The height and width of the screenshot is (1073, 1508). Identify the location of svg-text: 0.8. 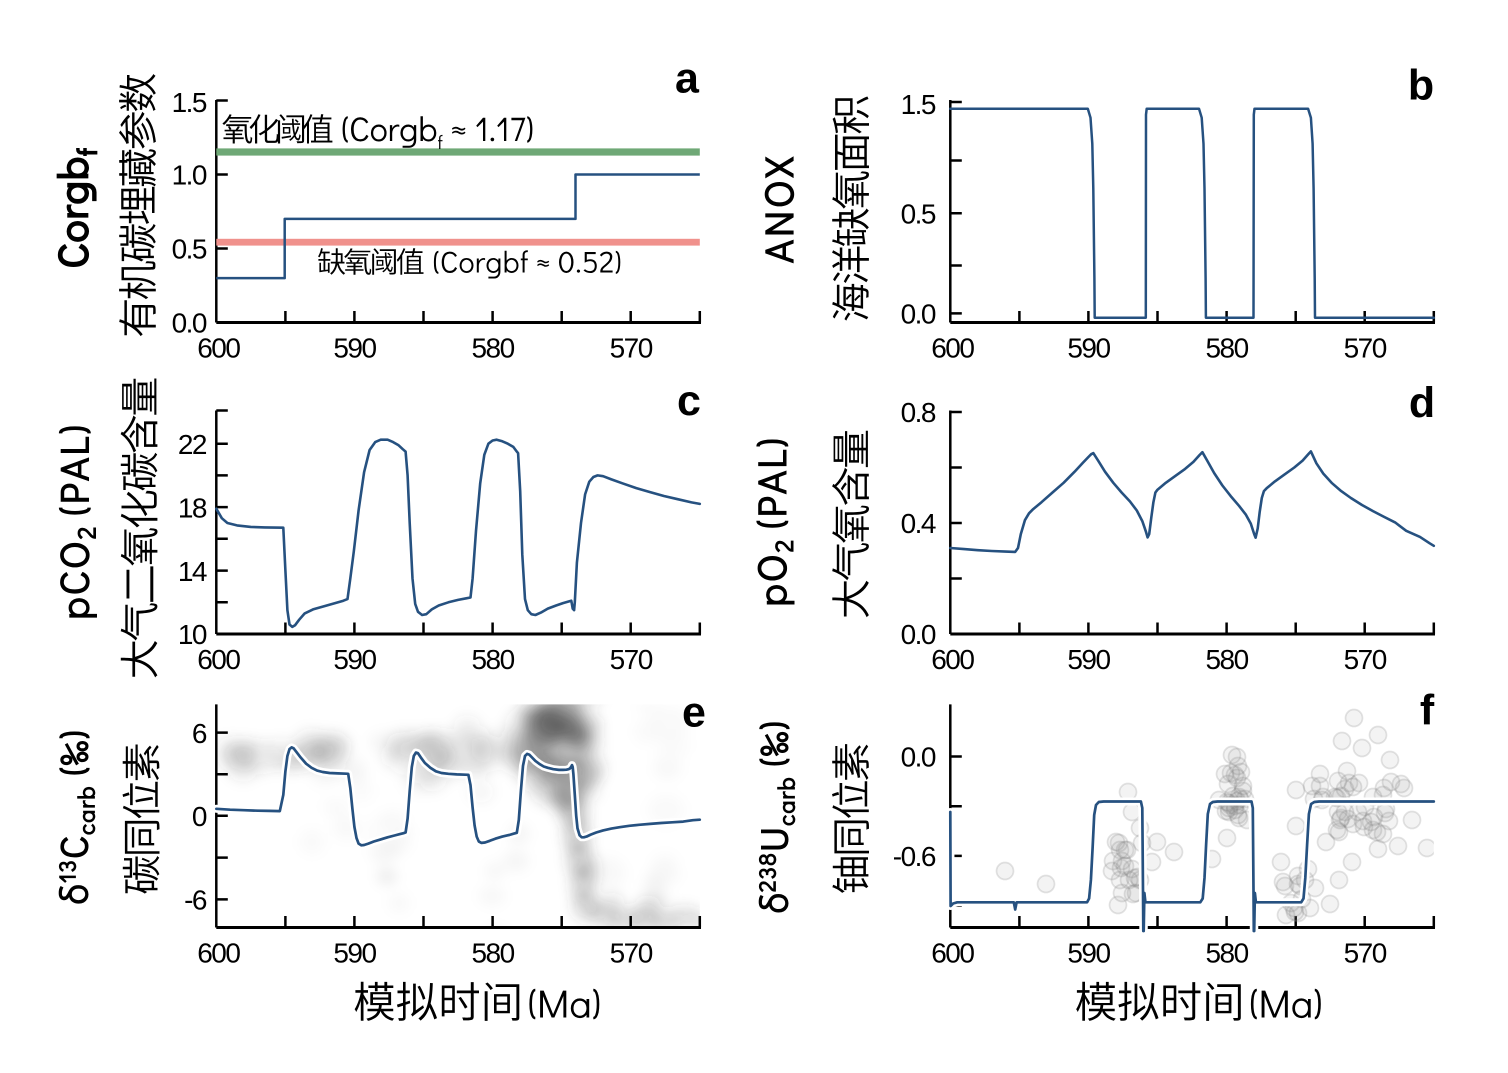
(918, 412).